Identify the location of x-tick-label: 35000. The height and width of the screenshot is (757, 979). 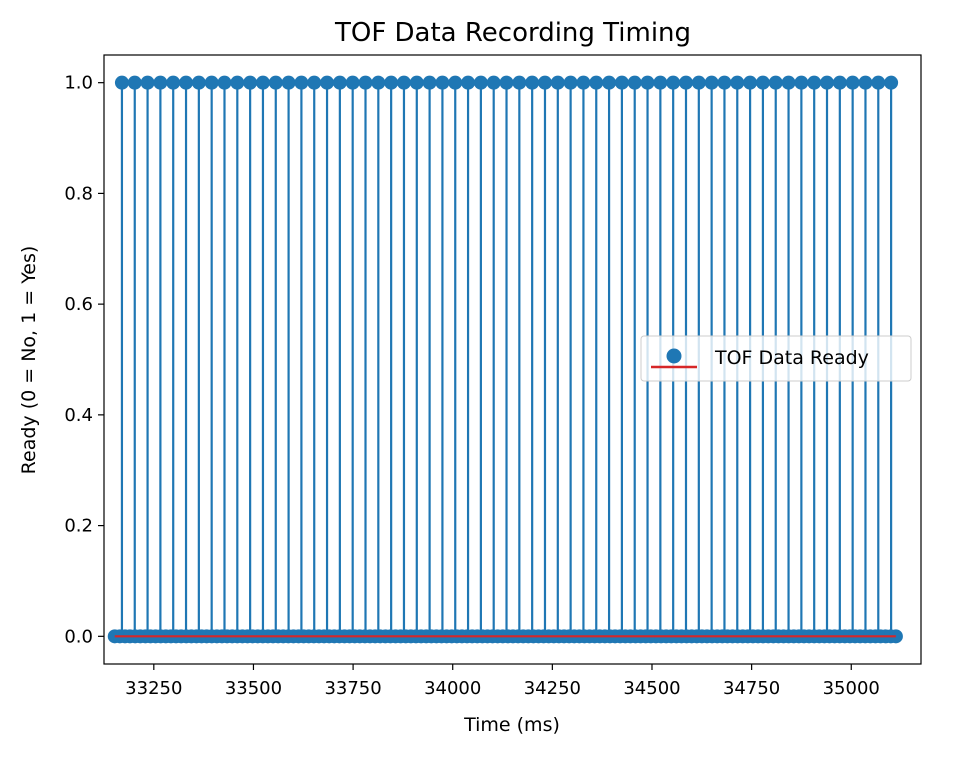
(851, 688).